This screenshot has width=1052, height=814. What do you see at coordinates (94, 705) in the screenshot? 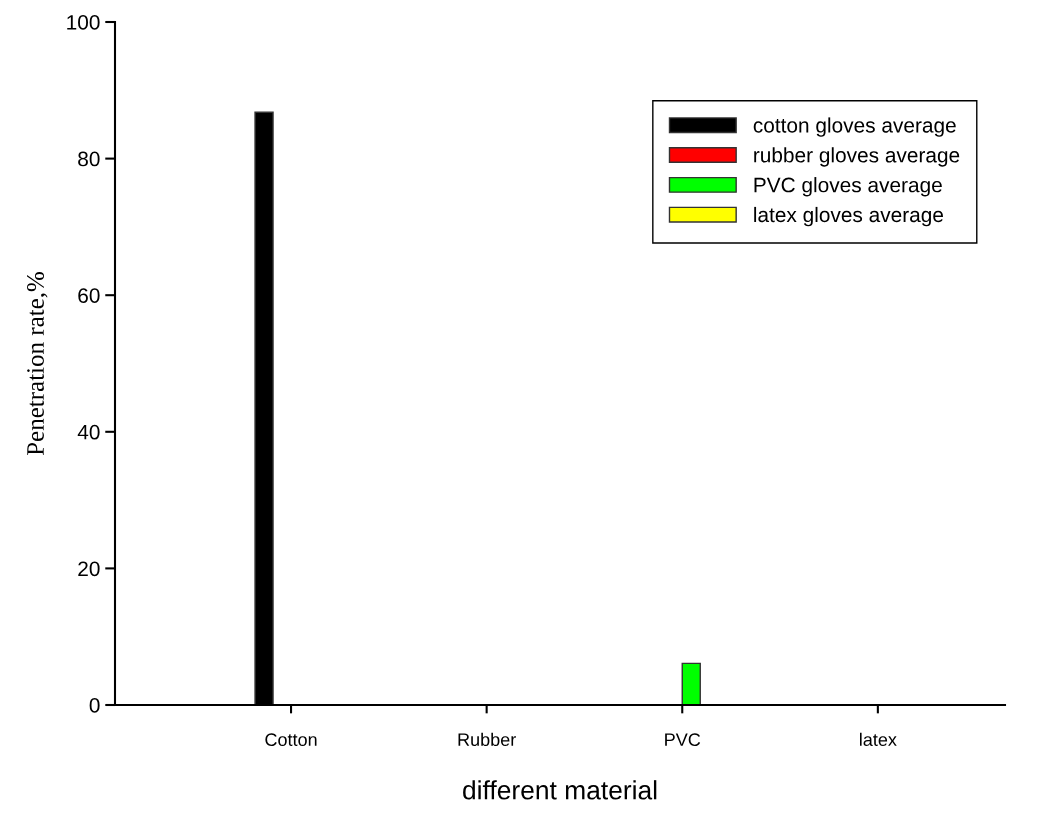
I see `y-tick-label: 0` at bounding box center [94, 705].